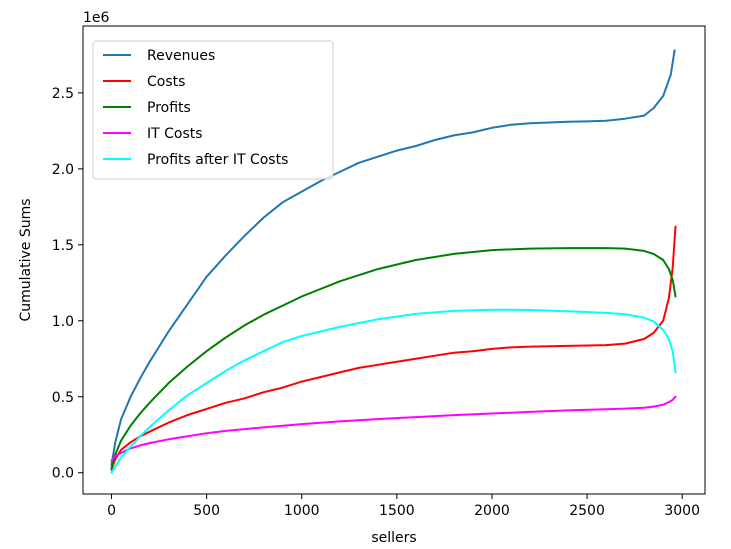 The image size is (731, 549). Describe the element at coordinates (63, 170) in the screenshot. I see `y-tick-label: 2.0` at that location.